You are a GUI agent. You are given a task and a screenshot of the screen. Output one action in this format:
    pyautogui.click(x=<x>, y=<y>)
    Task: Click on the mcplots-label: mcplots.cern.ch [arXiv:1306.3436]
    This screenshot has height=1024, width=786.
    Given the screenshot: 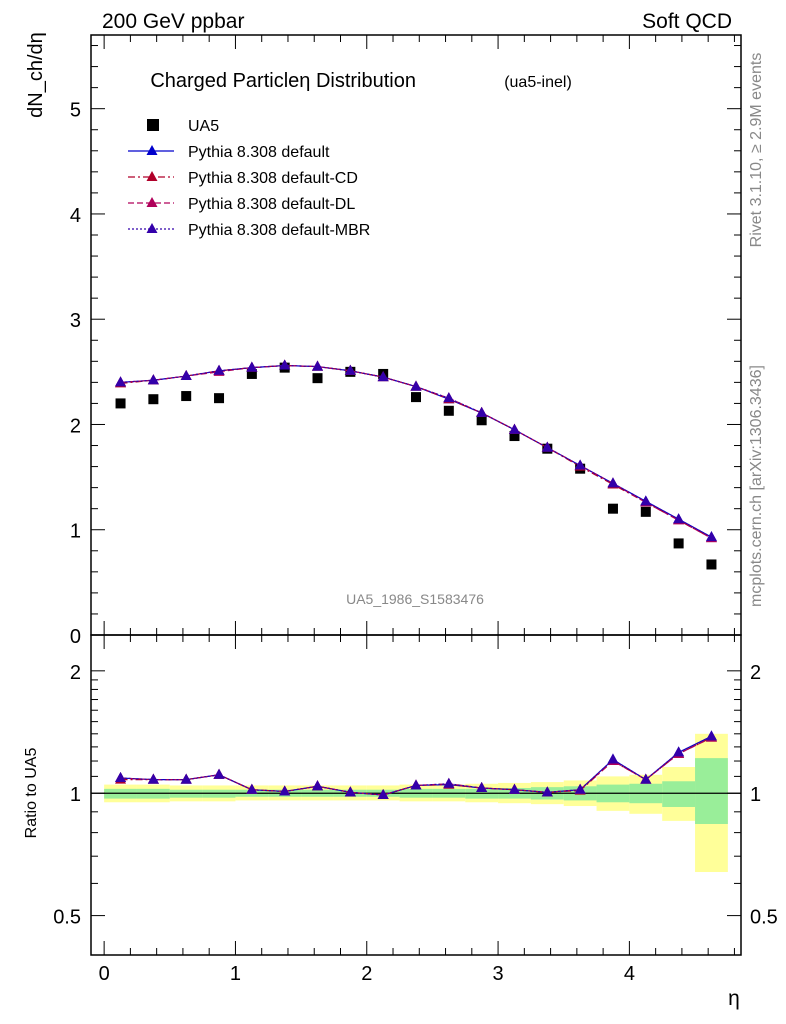 What is the action you would take?
    pyautogui.click(x=756, y=486)
    